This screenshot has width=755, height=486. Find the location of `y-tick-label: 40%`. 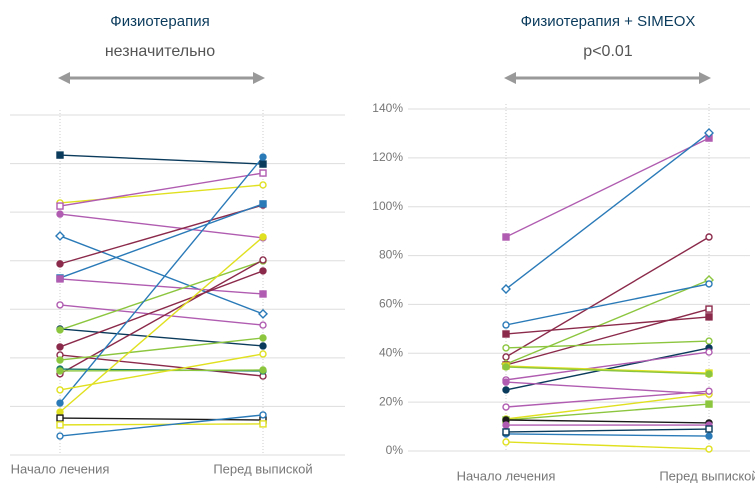

y-tick-label: 40% is located at coordinates (391, 352).